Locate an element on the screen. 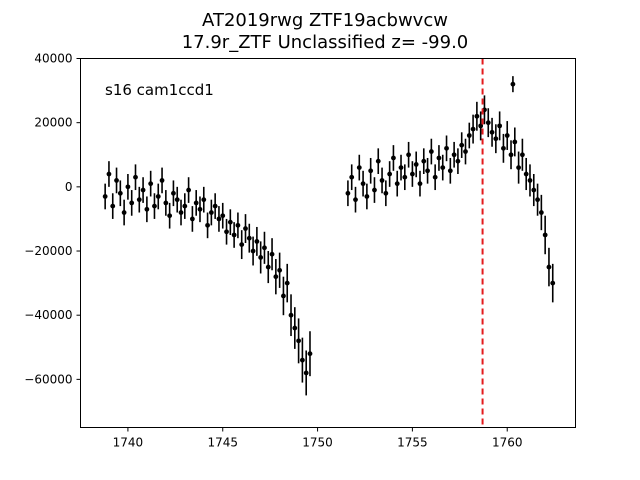  x-tick-label: 1750 is located at coordinates (317, 443).